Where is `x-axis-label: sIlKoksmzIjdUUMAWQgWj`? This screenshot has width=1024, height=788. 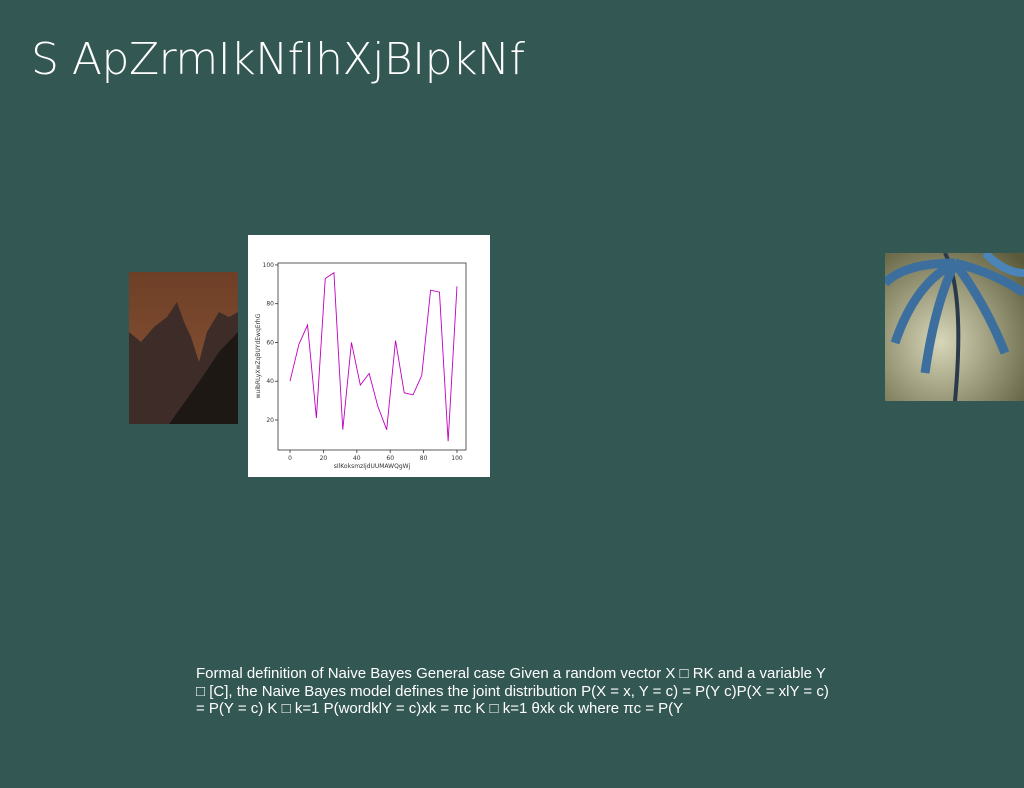 x-axis-label: sIlKoksmzIjdUUMAWQgWj is located at coordinates (372, 466).